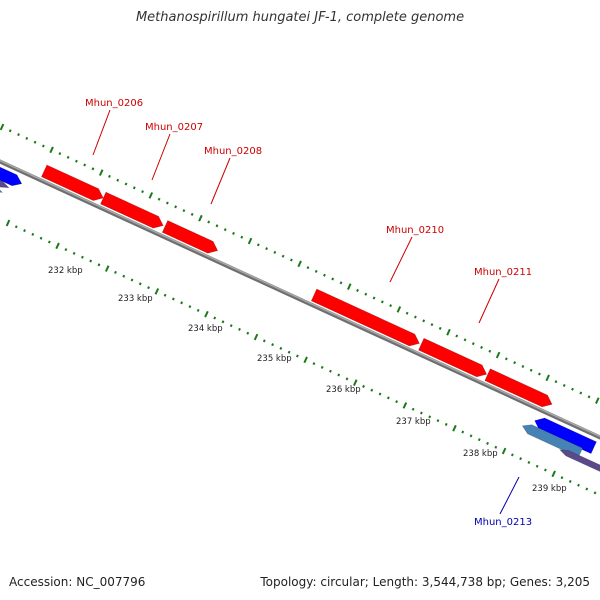  What do you see at coordinates (65, 271) in the screenshot?
I see `scale-label: 232 kbp` at bounding box center [65, 271].